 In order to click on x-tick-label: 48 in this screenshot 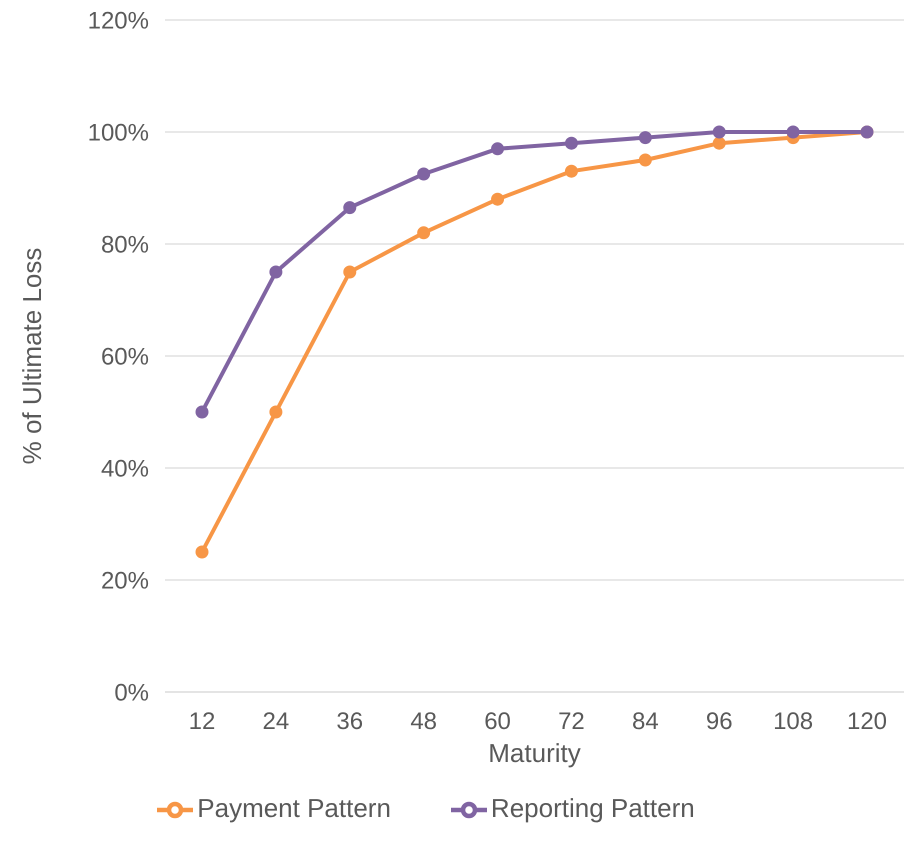, I will do `click(424, 722)`.